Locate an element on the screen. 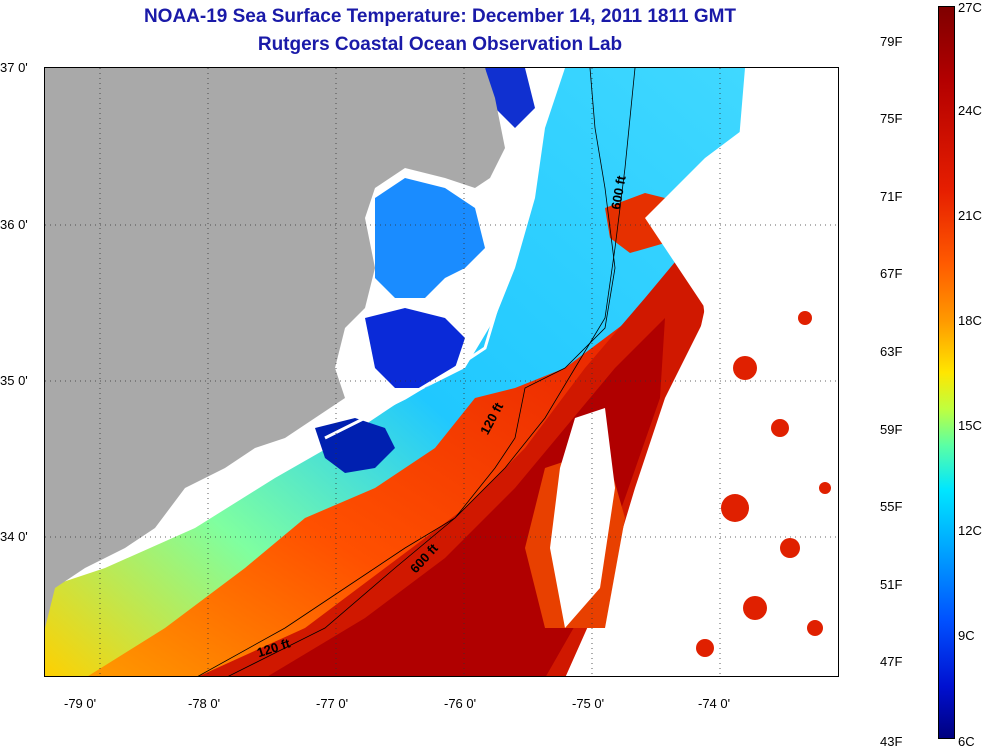  colorbar-label-f: 75F is located at coordinates (891, 118).